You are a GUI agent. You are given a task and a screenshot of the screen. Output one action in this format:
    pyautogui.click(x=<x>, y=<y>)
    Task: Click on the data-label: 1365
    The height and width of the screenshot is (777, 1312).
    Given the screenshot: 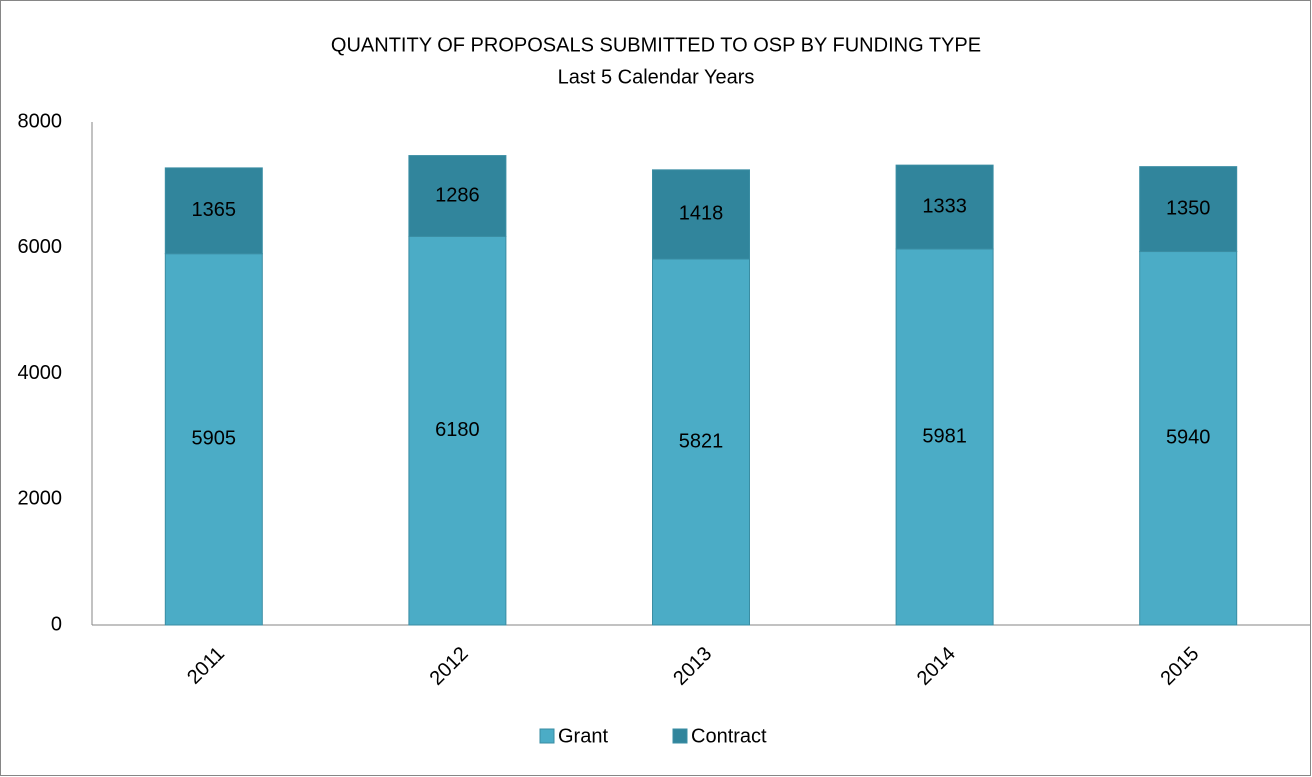 What is the action you would take?
    pyautogui.click(x=214, y=210)
    